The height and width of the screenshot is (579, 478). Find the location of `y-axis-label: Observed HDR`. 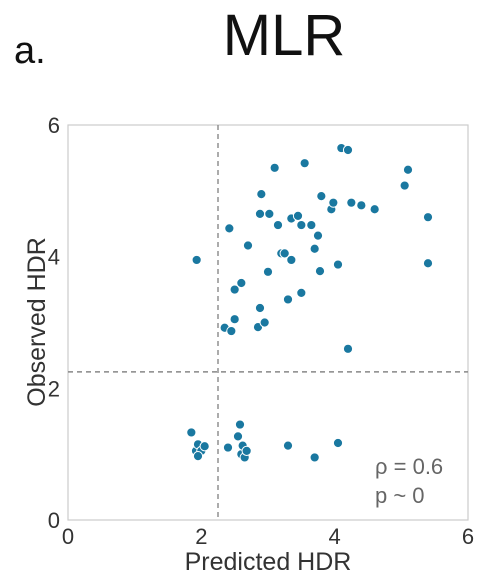

y-axis-label: Observed HDR is located at coordinates (37, 322).